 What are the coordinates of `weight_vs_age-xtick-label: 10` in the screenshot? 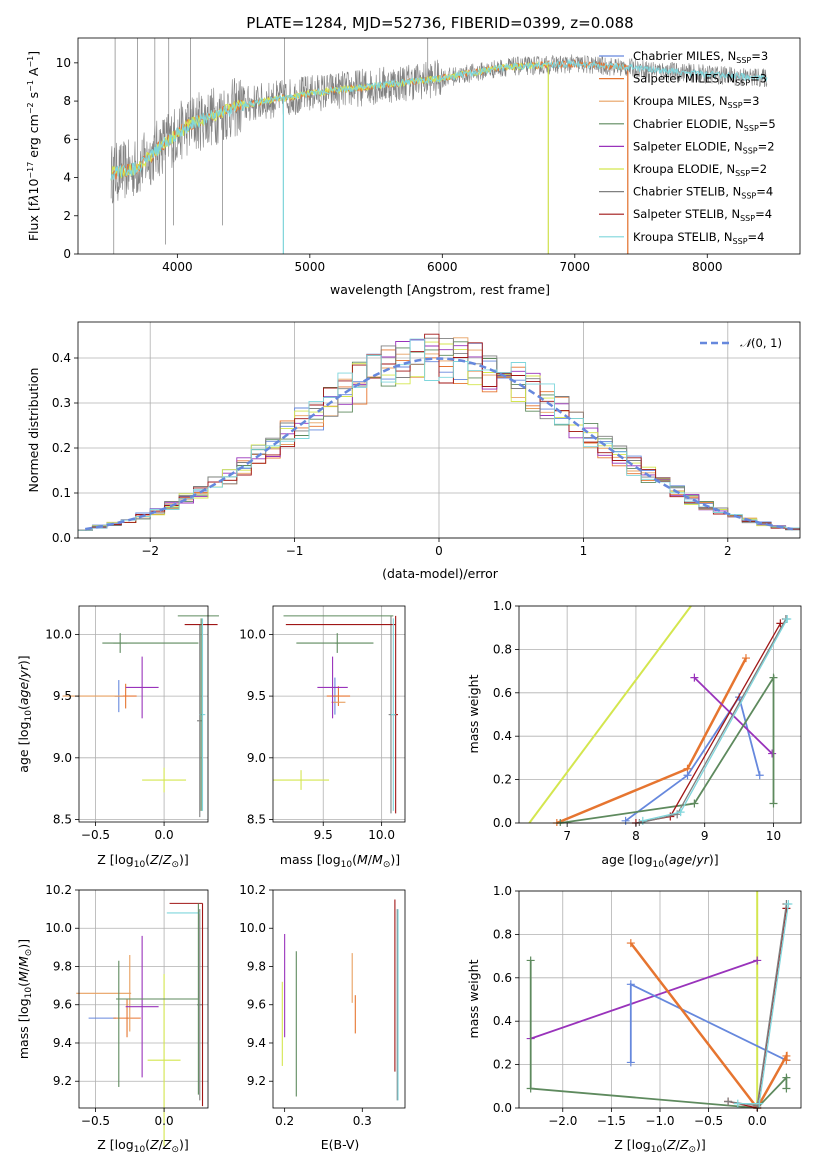 It's located at (773, 836).